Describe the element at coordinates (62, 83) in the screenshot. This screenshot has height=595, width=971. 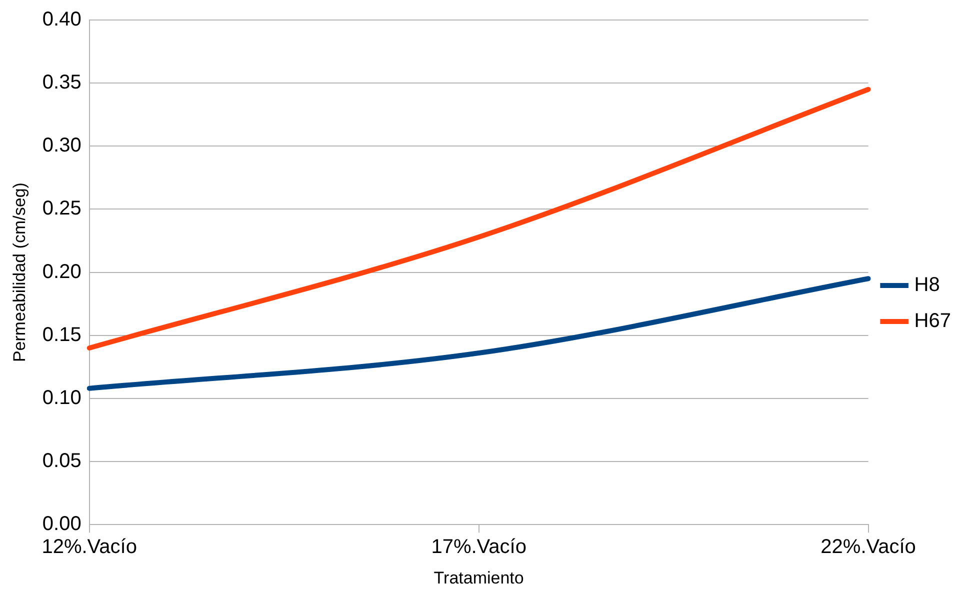
I see `y-tick-label: 0.35` at that location.